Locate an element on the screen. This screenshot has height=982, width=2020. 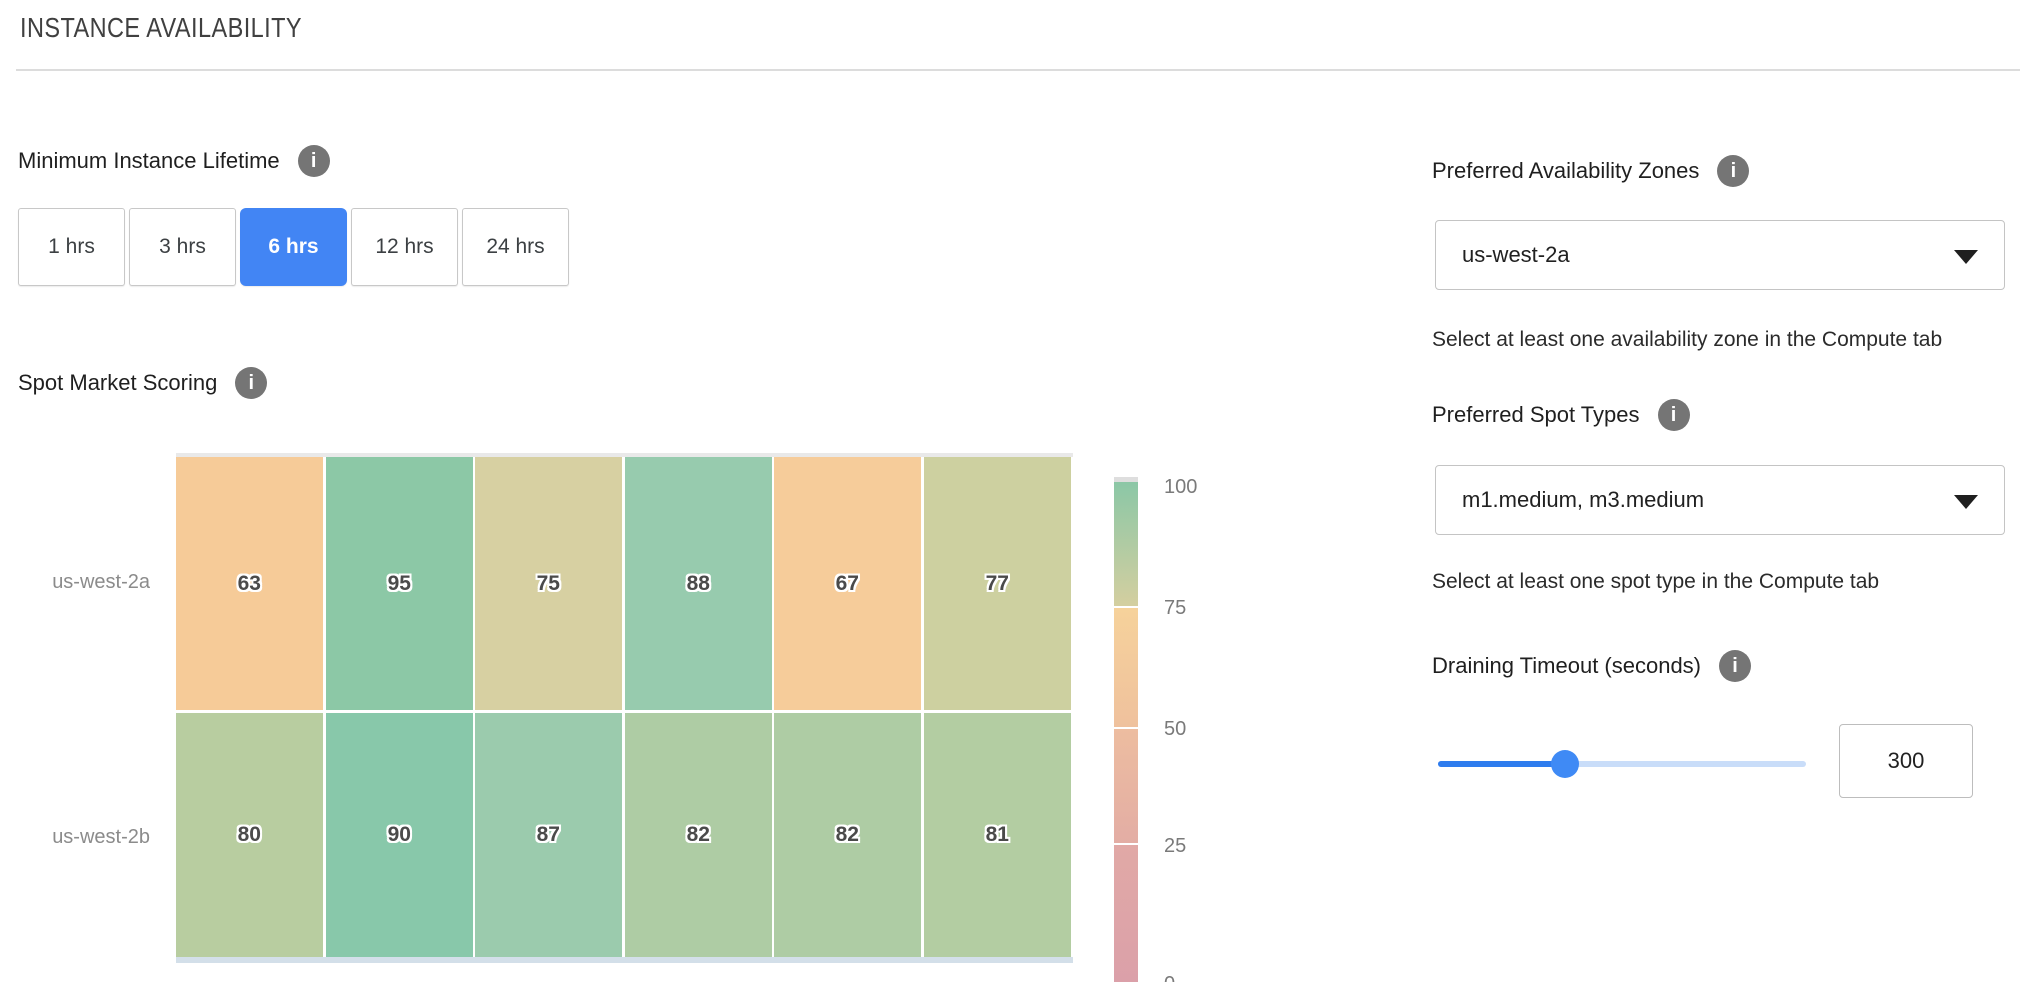
draining-timeout-row: Draining Timeout (seconds) i is located at coordinates (1592, 666).